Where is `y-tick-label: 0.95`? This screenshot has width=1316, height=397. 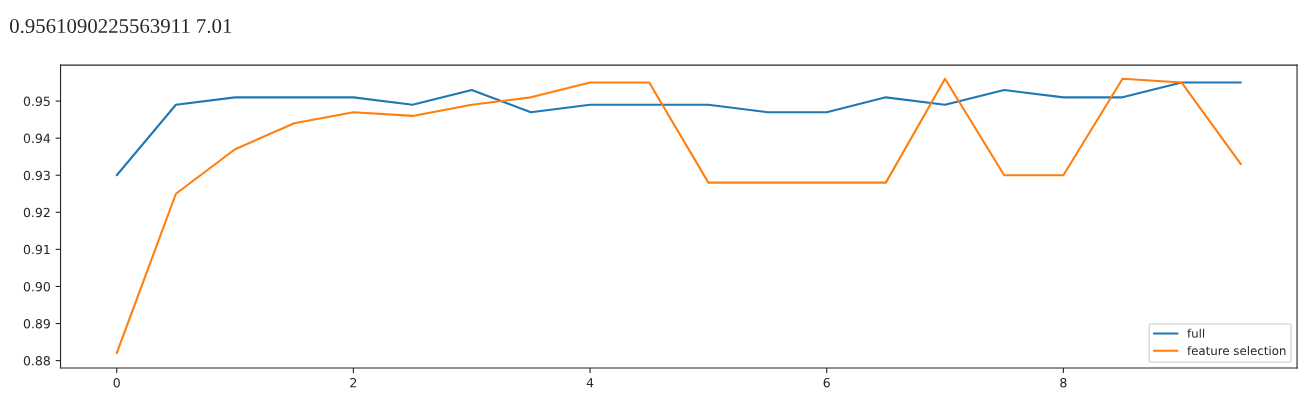
y-tick-label: 0.95 is located at coordinates (36, 101).